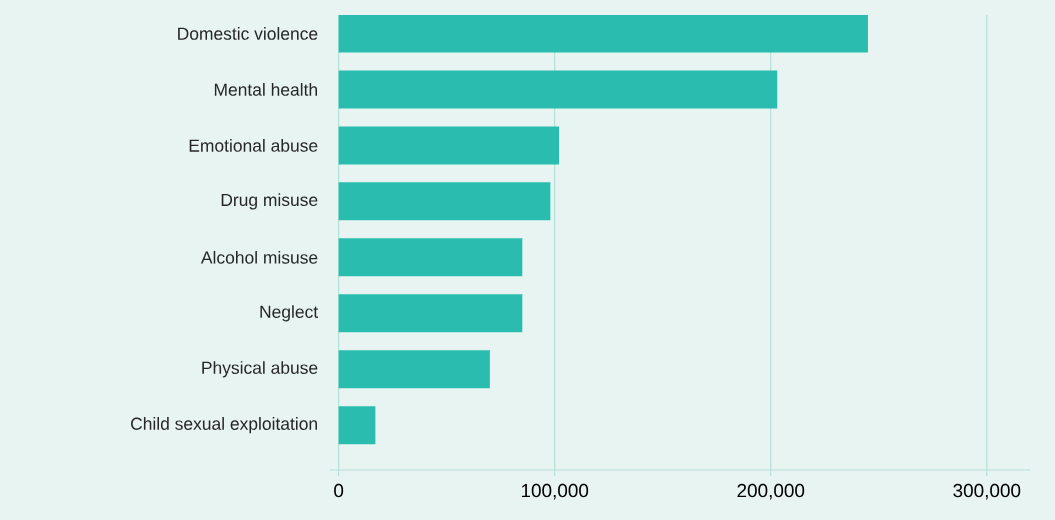 The width and height of the screenshot is (1055, 520). What do you see at coordinates (248, 33) in the screenshot?
I see `y-tick-label: Domestic violence` at bounding box center [248, 33].